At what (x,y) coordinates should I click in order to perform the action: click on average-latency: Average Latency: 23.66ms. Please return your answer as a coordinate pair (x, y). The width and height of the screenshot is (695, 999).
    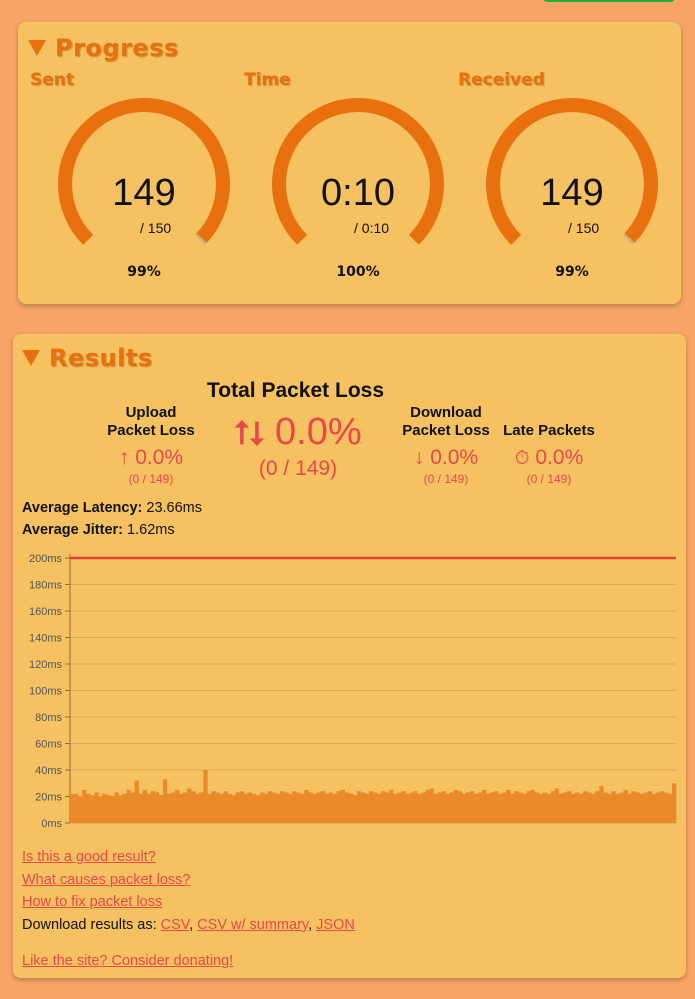
    Looking at the image, I should click on (112, 508).